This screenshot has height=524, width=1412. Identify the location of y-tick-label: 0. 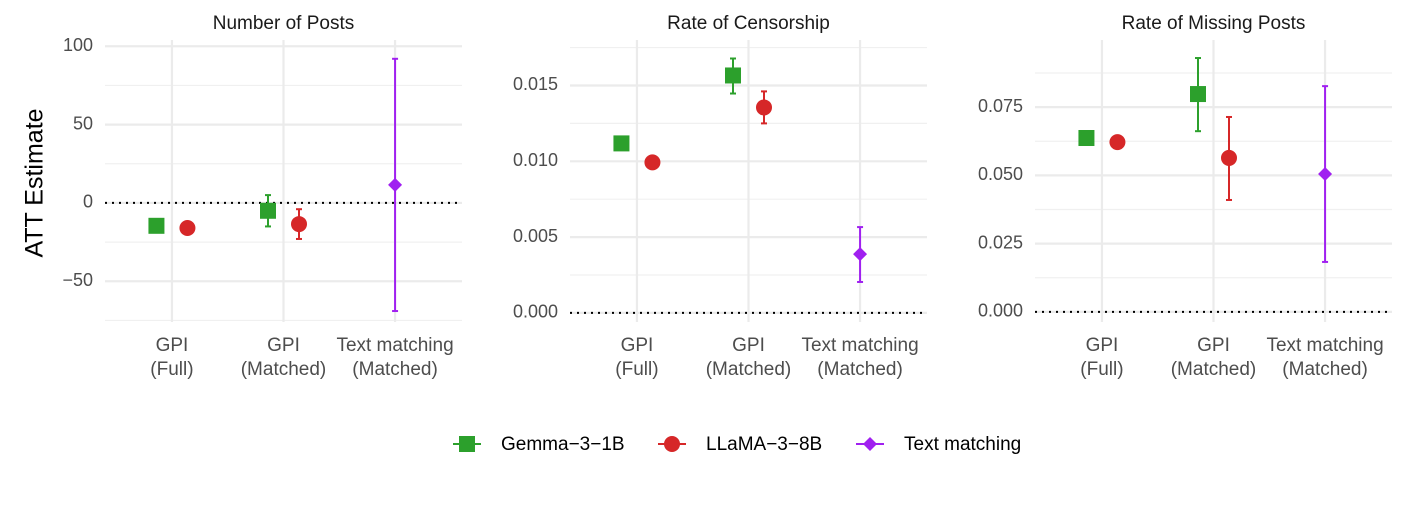
(88, 202).